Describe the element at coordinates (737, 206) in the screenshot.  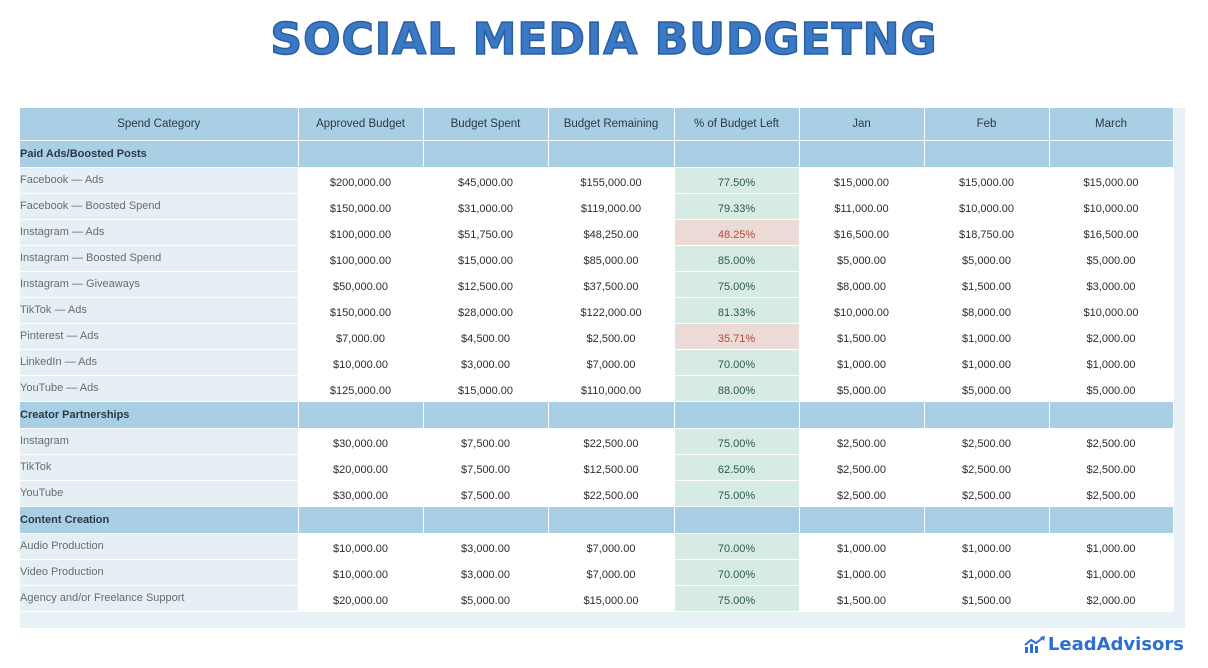
I see `percent-left-cell: 79.33%` at that location.